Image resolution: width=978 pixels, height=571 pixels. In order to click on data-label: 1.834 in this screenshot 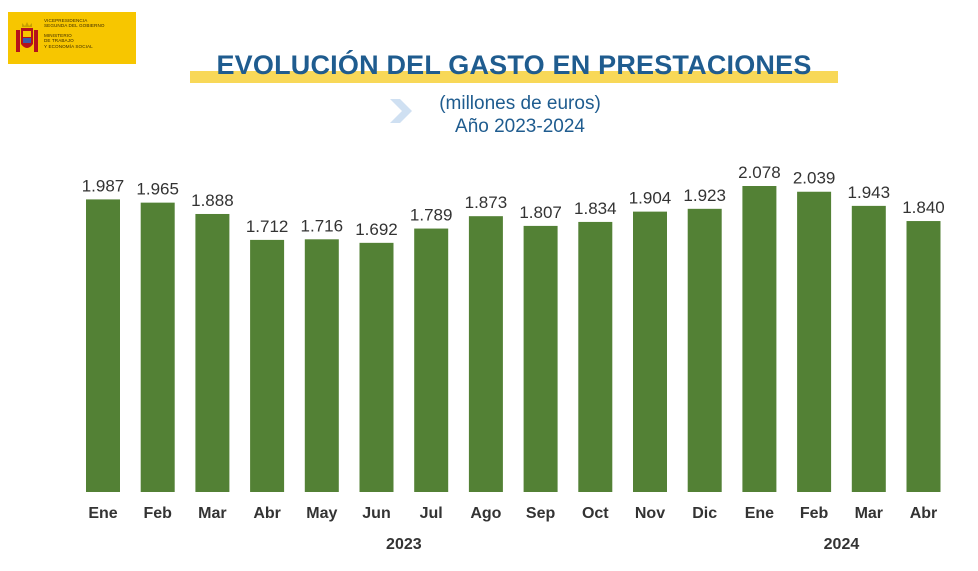, I will do `click(595, 208)`.